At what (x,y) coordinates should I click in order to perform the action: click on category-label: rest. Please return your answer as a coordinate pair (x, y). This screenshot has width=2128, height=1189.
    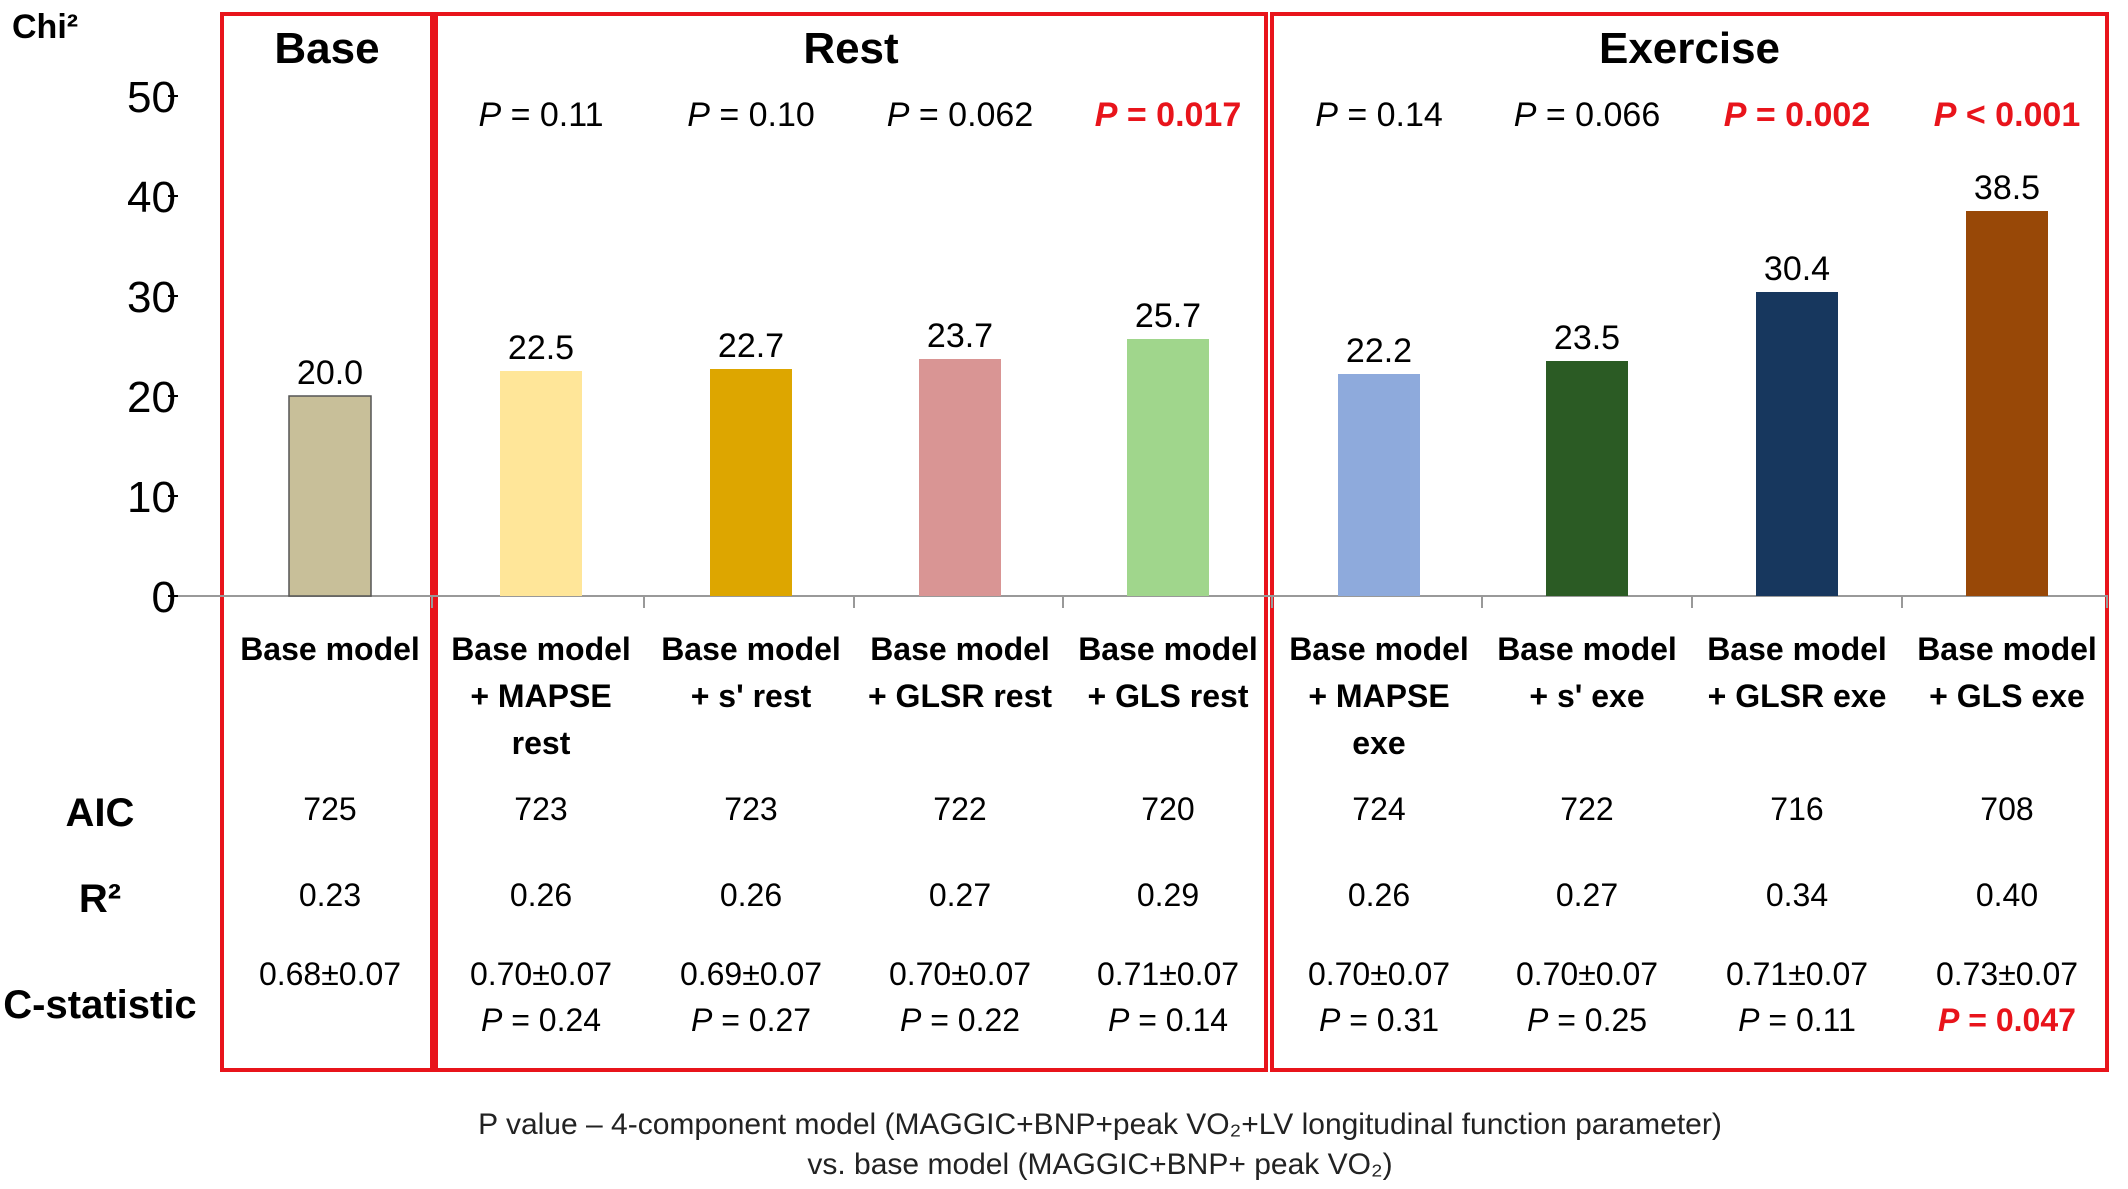
    Looking at the image, I should click on (541, 743).